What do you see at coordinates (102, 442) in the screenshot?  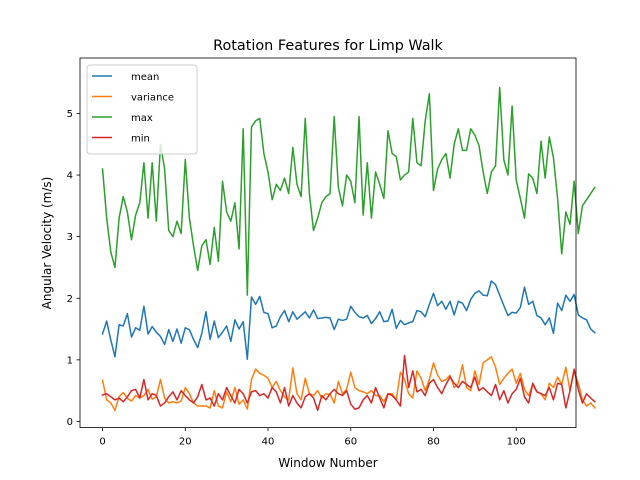 I see `x-tick-label: 0` at bounding box center [102, 442].